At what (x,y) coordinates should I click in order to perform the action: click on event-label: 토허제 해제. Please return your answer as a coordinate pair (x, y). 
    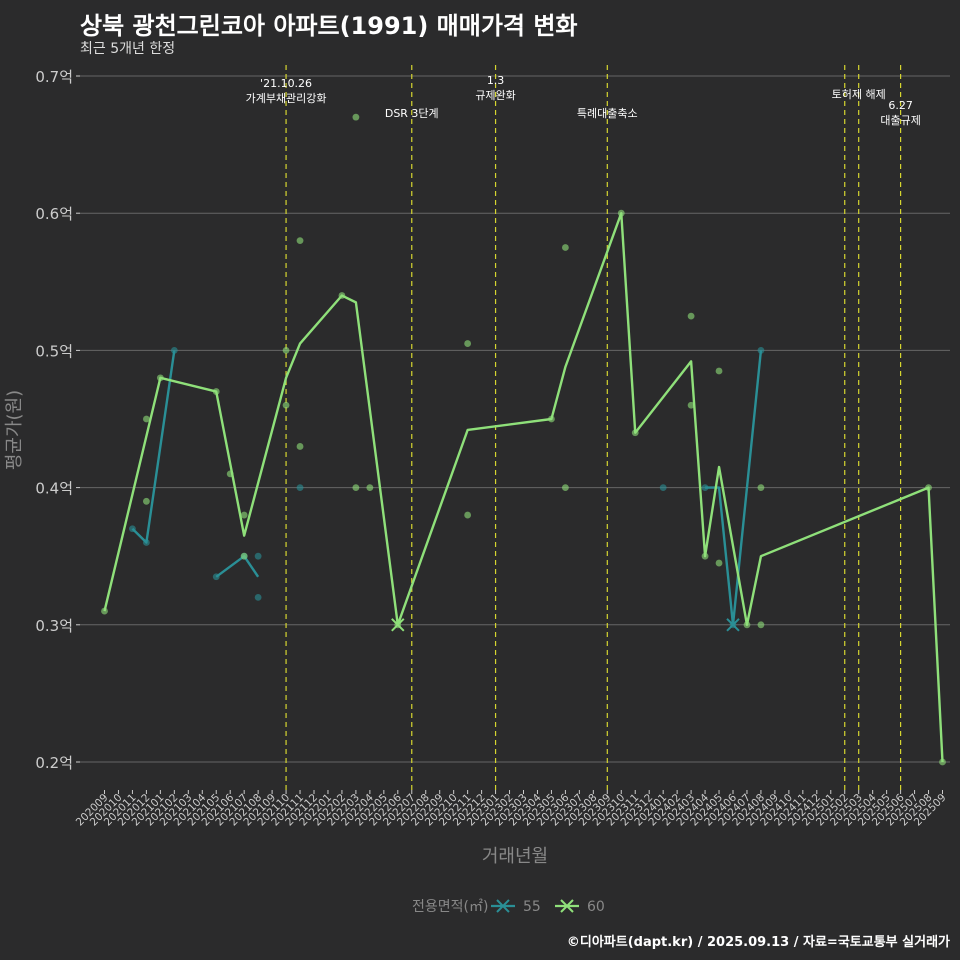
    Looking at the image, I should click on (859, 94).